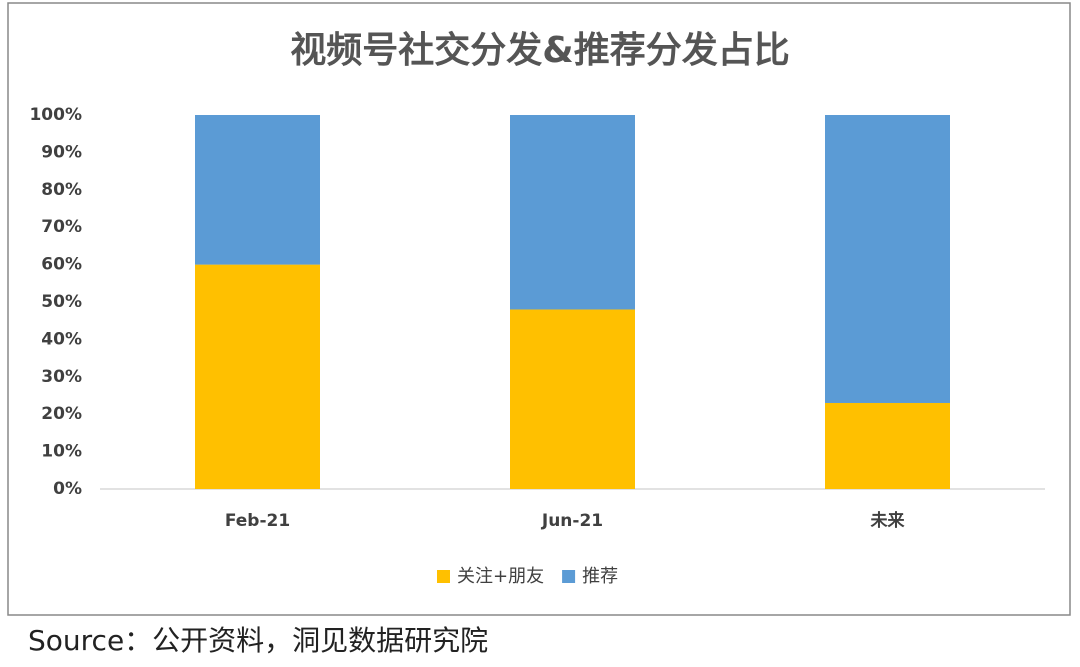  I want to click on y-tick-label: 10%, so click(61, 452).